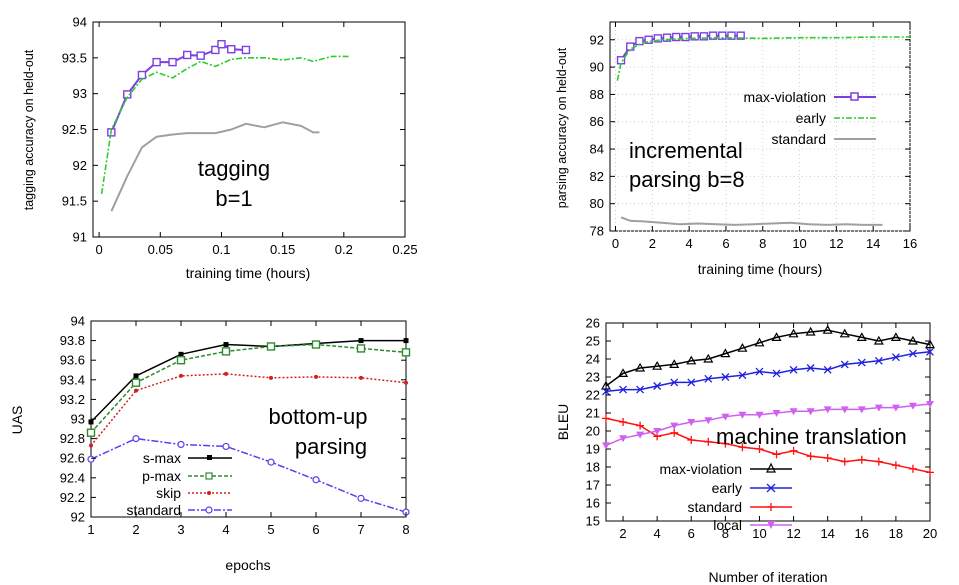 The image size is (959, 585). What do you see at coordinates (910, 243) in the screenshot?
I see `x-tick-label: 16` at bounding box center [910, 243].